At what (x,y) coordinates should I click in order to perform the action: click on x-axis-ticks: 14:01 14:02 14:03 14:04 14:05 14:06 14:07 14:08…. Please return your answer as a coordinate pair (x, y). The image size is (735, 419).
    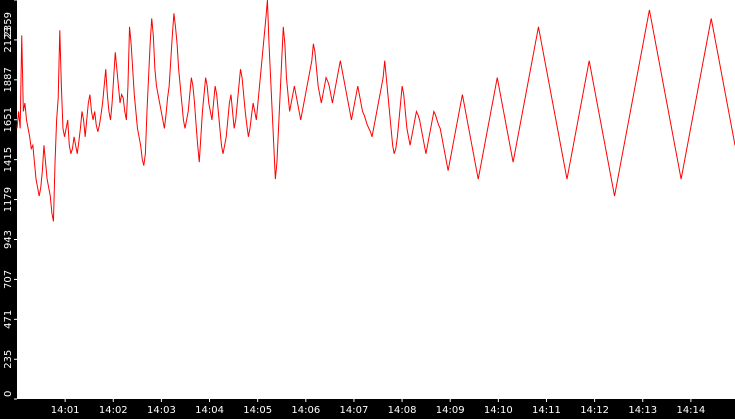
    Looking at the image, I should click on (378, 407).